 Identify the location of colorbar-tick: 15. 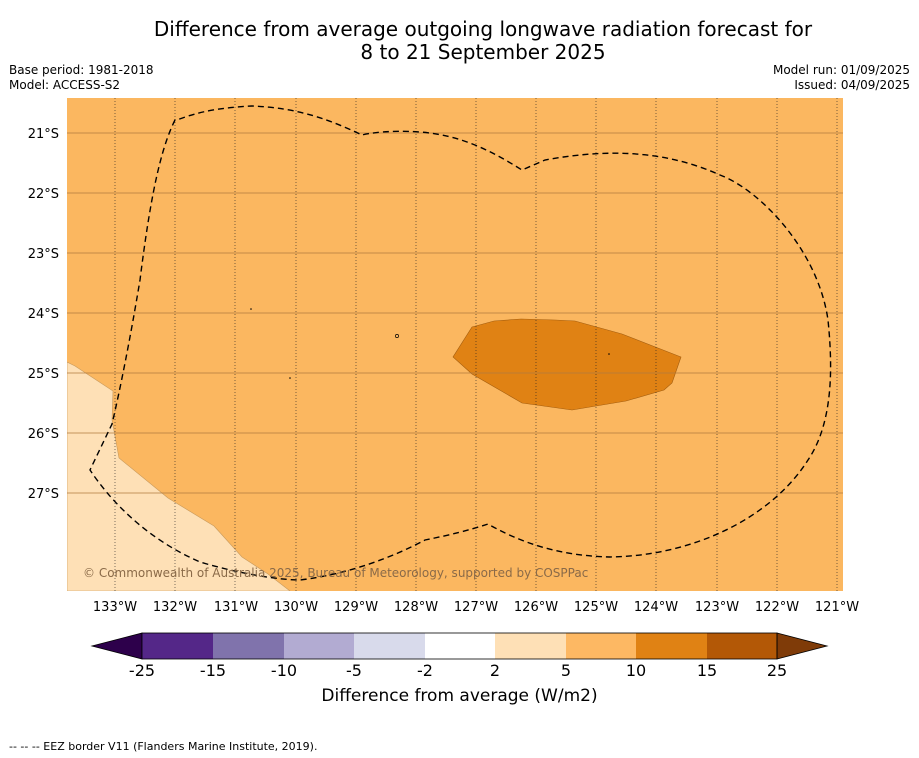
(707, 670).